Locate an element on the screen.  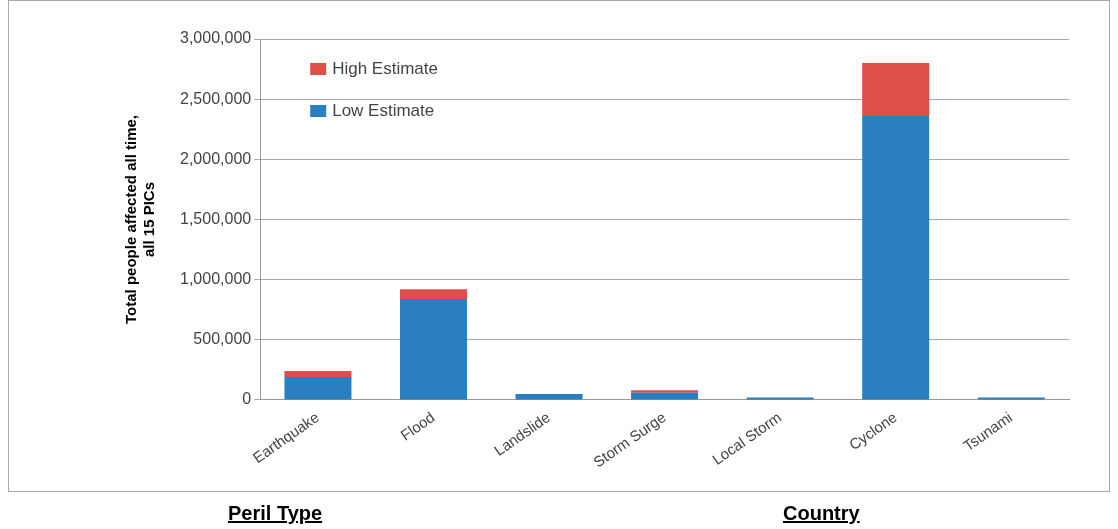
y-tick-label: 500,000 is located at coordinates (222, 339).